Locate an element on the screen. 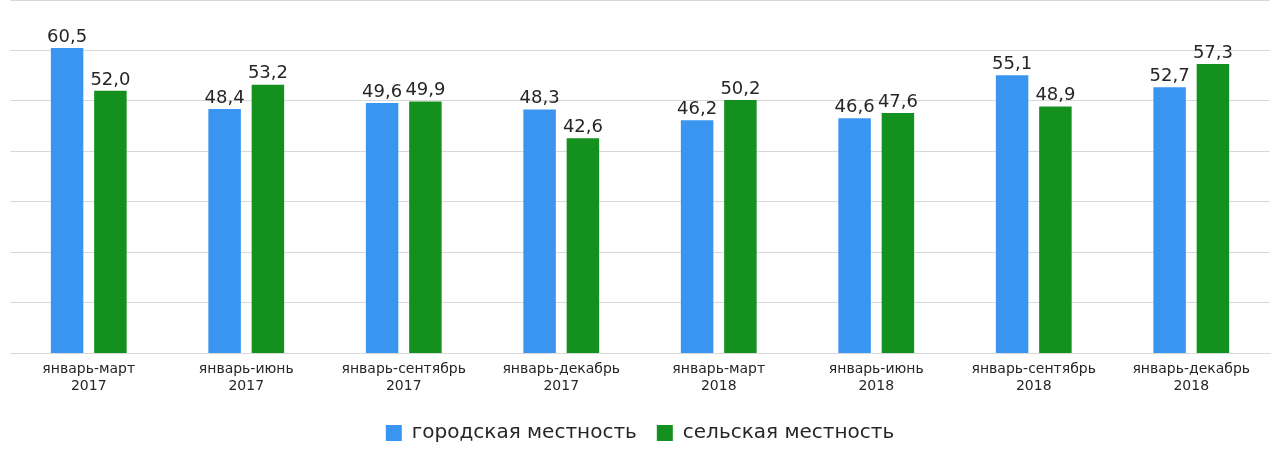 The image size is (1274, 457). data-label: 47,6 is located at coordinates (897, 100).